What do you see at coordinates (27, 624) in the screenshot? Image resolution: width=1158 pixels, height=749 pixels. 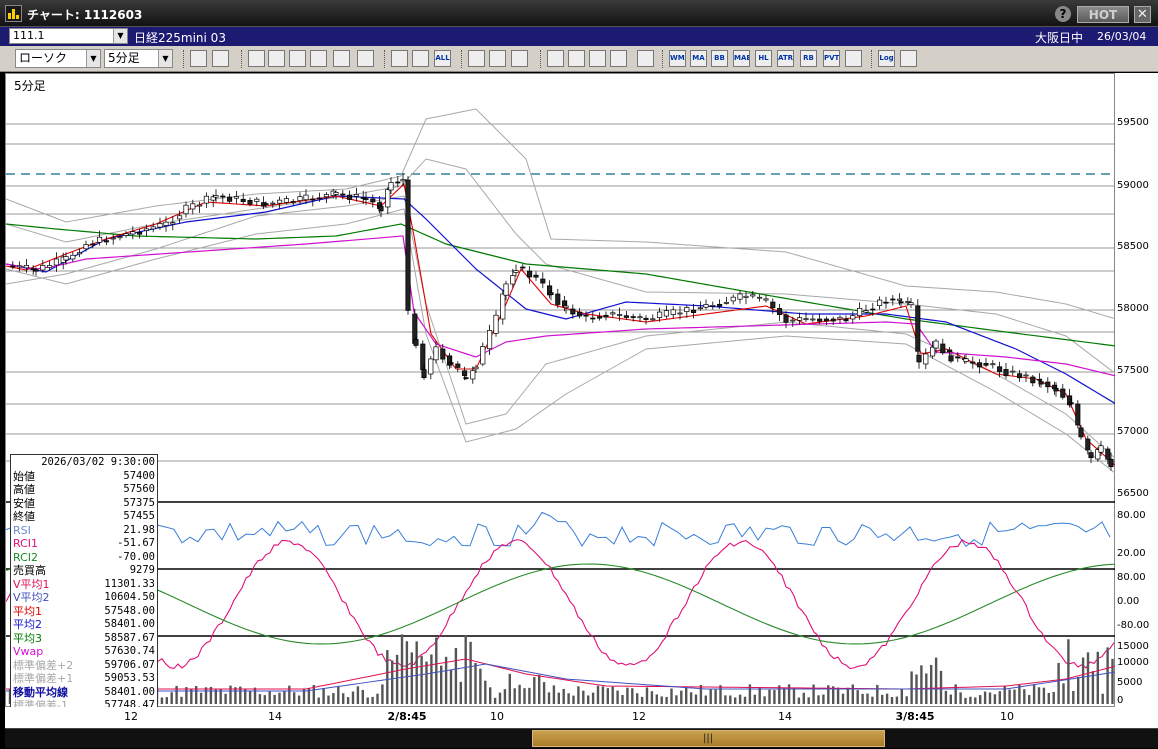 I see `data-label: 平均2` at bounding box center [27, 624].